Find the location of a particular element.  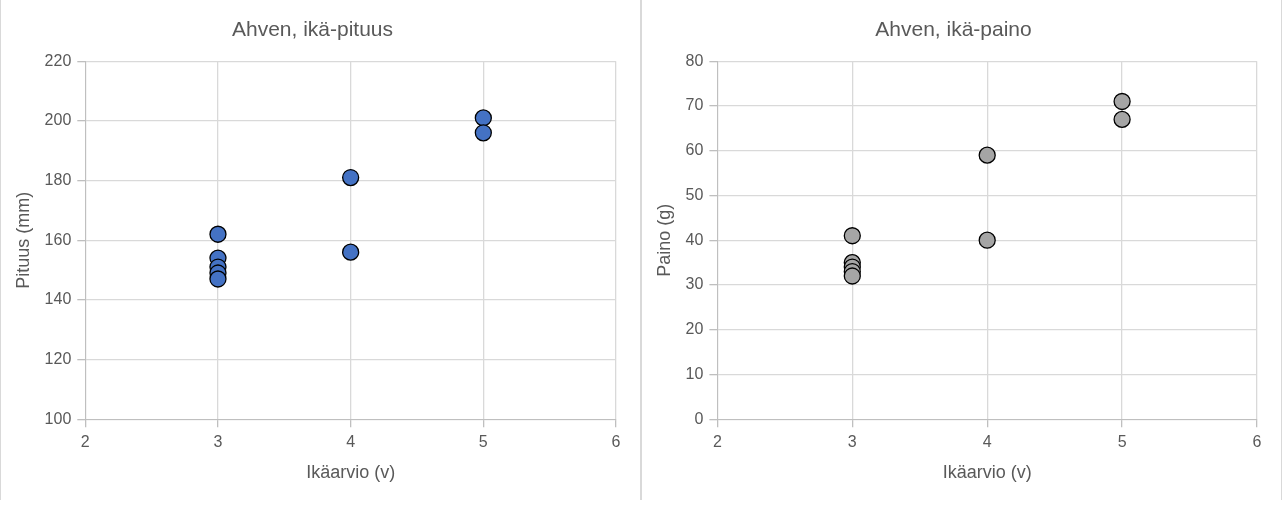

y-tick-label: 180 is located at coordinates (58, 179).